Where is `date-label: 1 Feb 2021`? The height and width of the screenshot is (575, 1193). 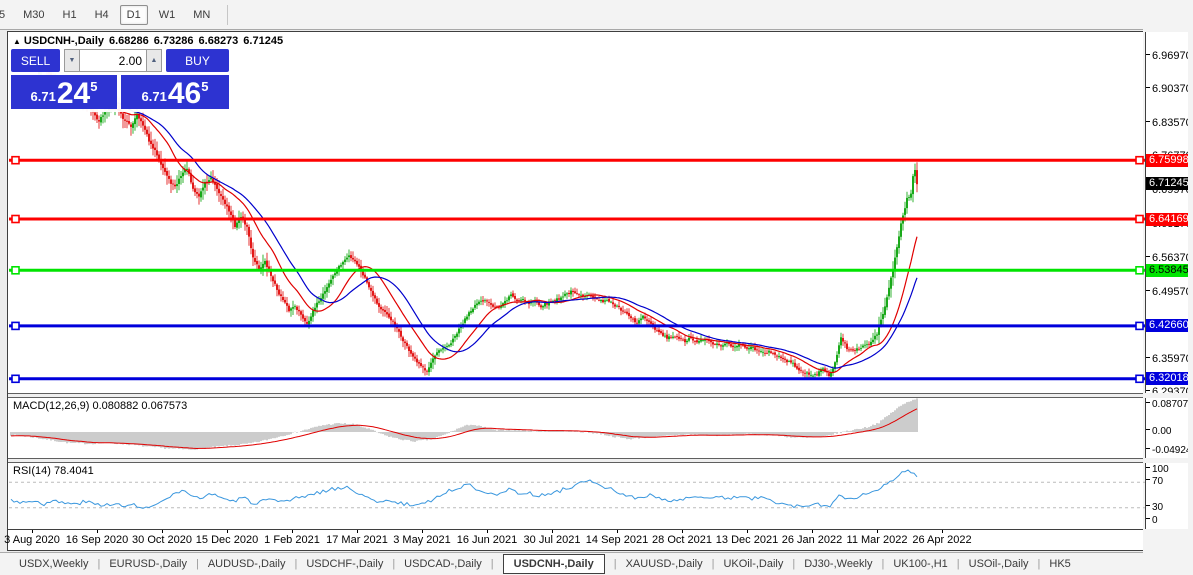
date-label: 1 Feb 2021 is located at coordinates (292, 540).